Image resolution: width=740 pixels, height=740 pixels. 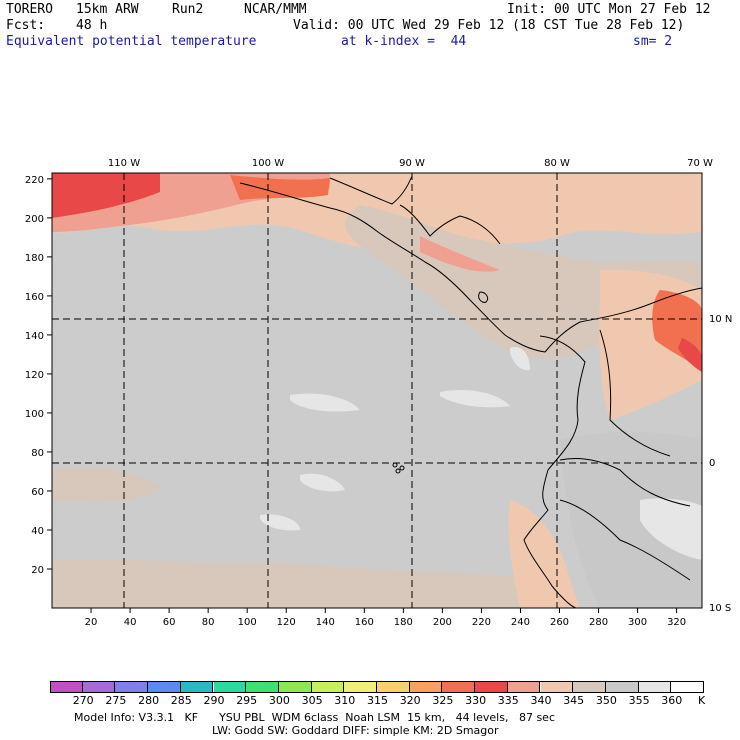 I want to click on top-label: 100 W, so click(x=268, y=163).